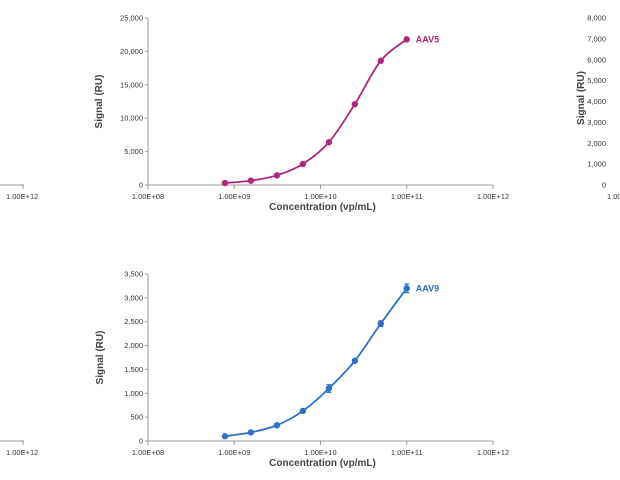 This screenshot has width=620, height=480. I want to click on right-fragment-ytick-label: 1,000, so click(596, 164).